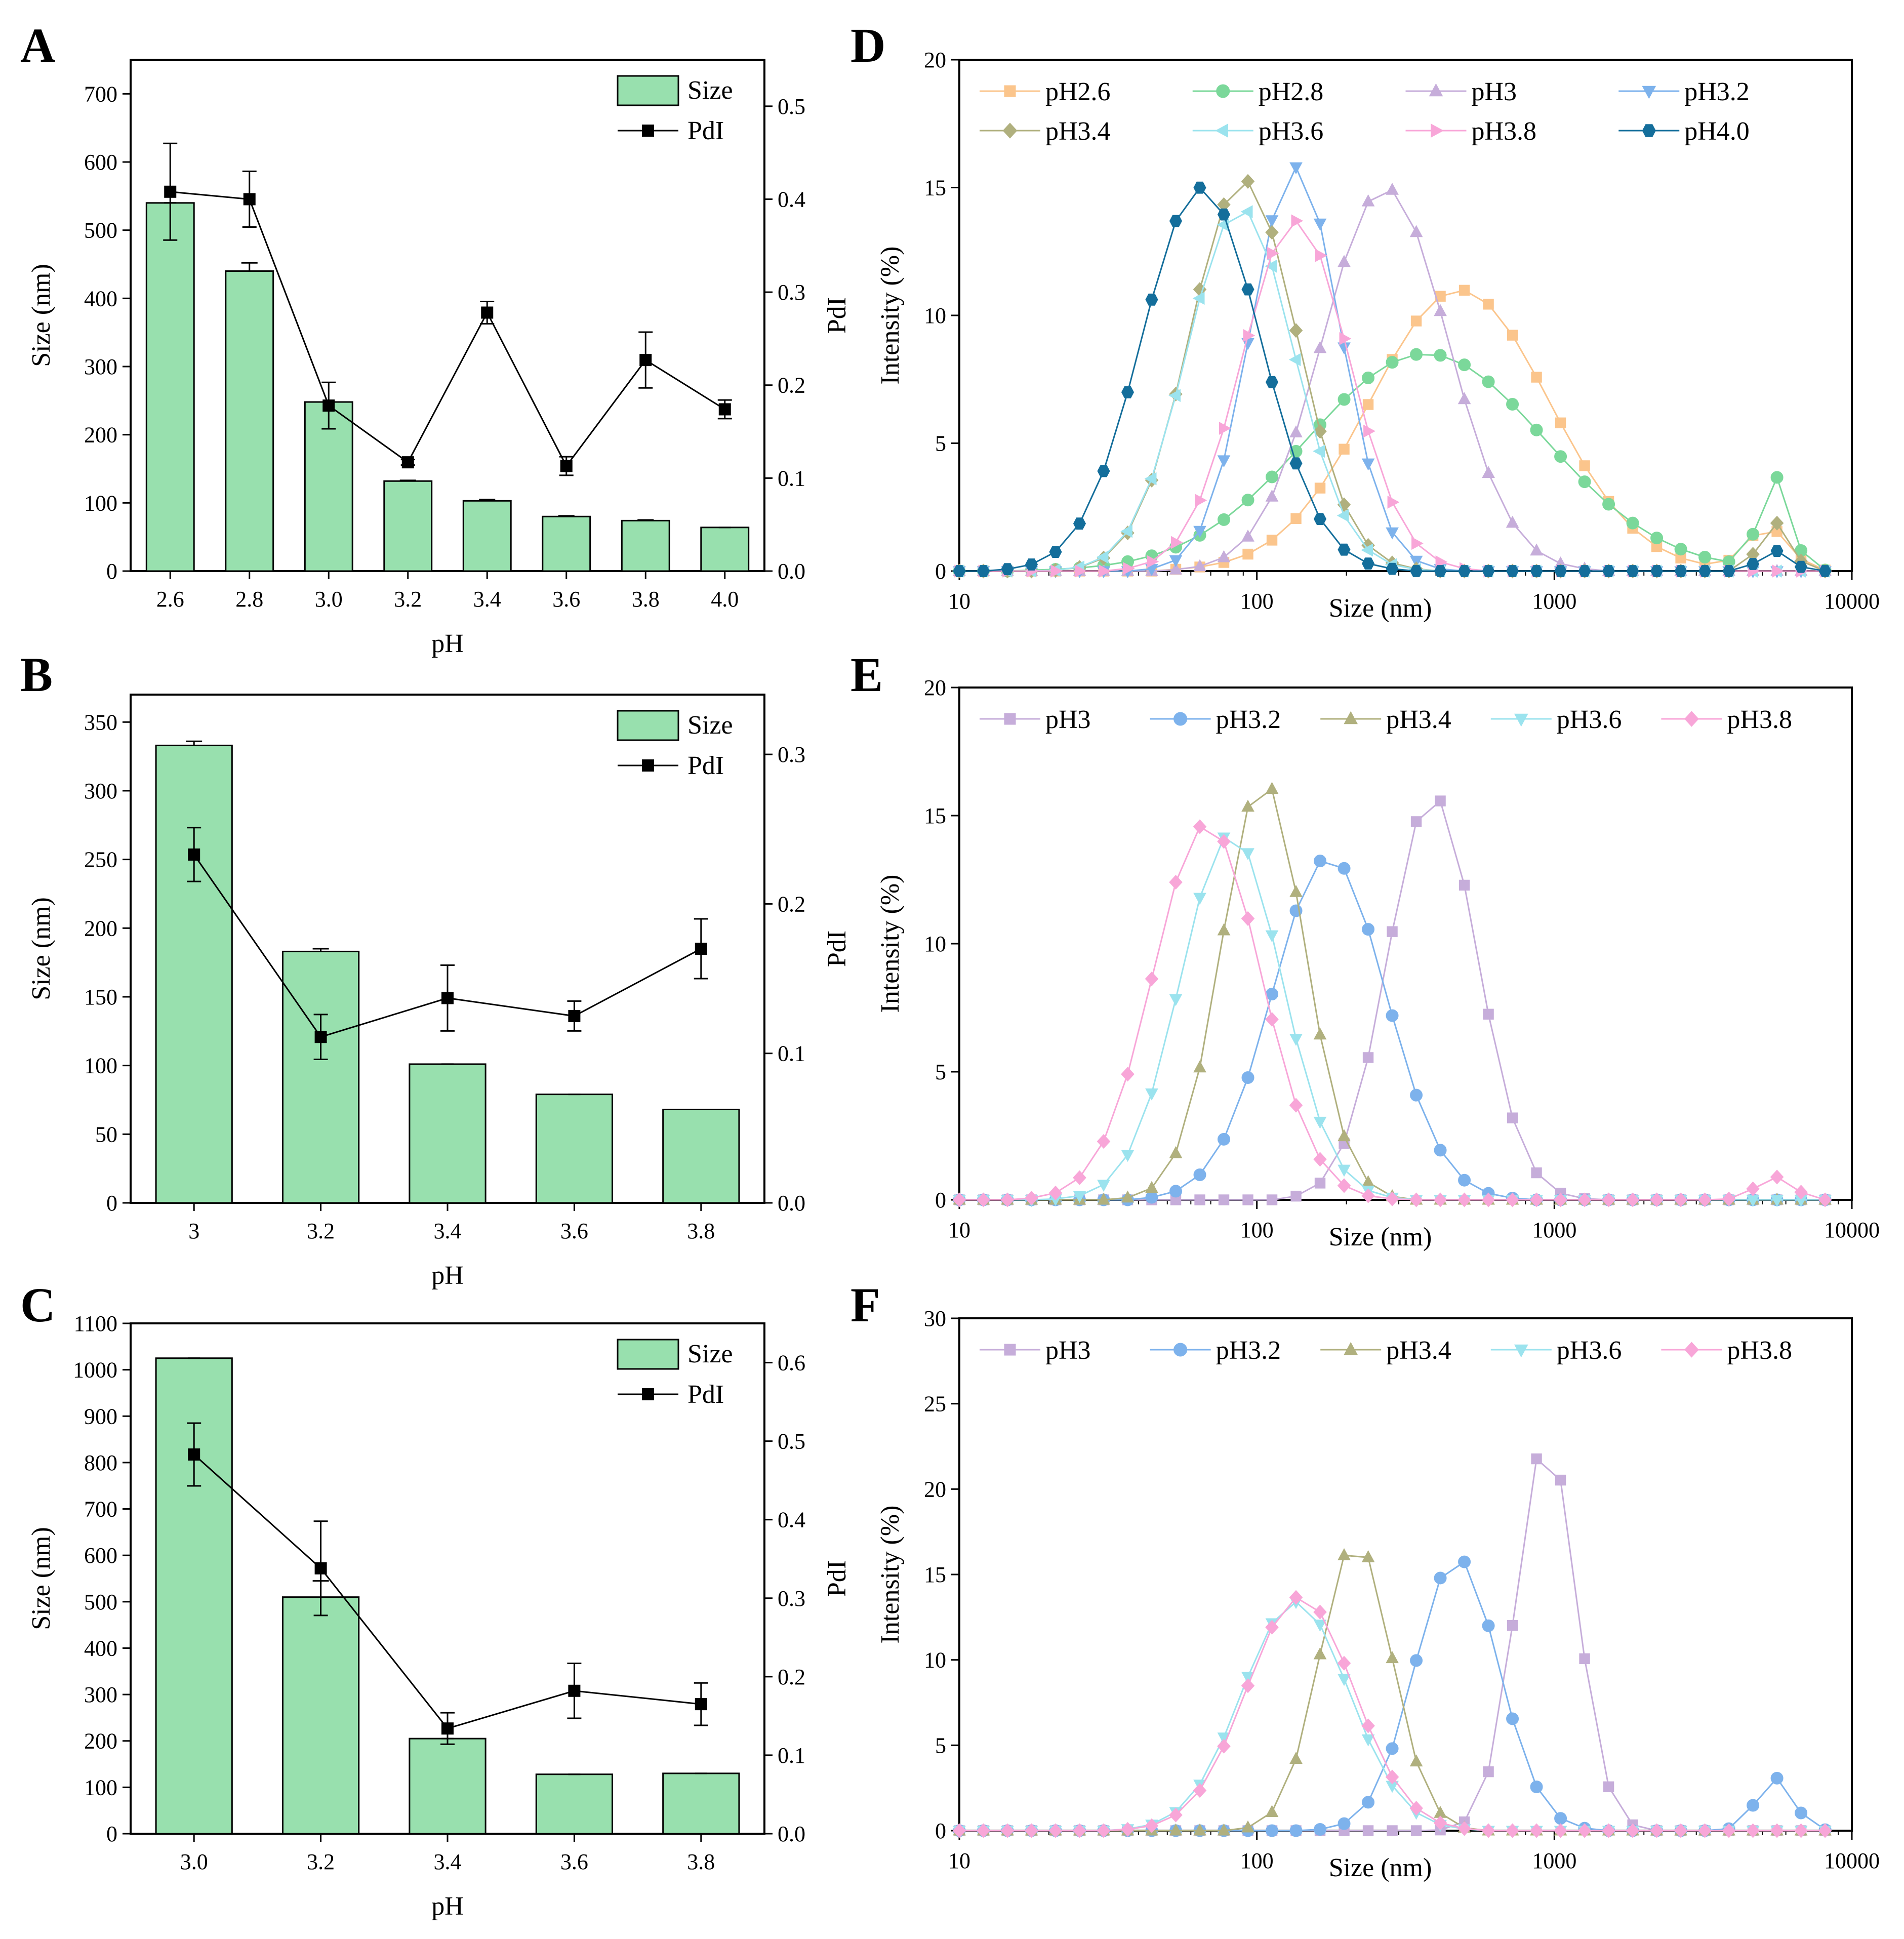  I want to click on x-tick-label: 3.4, so click(448, 1231).